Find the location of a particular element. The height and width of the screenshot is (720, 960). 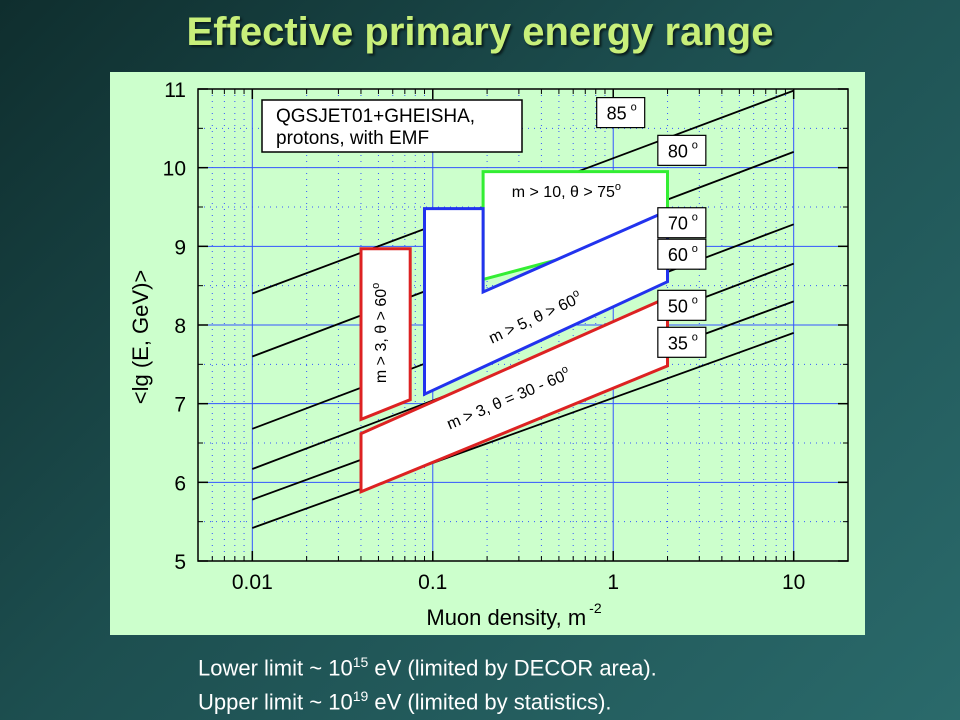

angle-label-80: 80 is located at coordinates (678, 151).